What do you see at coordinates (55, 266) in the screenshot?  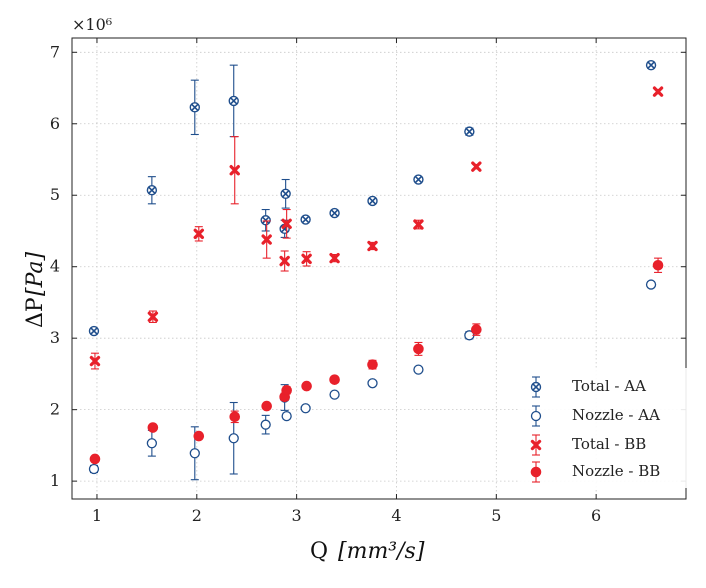 I see `y-tick-label: 4` at bounding box center [55, 266].